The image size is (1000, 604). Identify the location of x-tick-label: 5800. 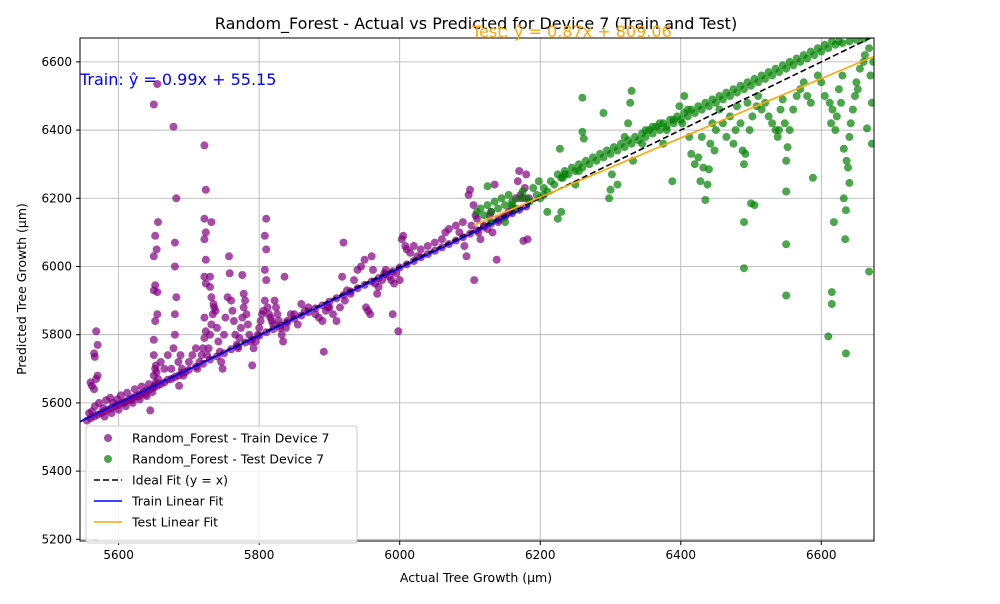
(259, 555).